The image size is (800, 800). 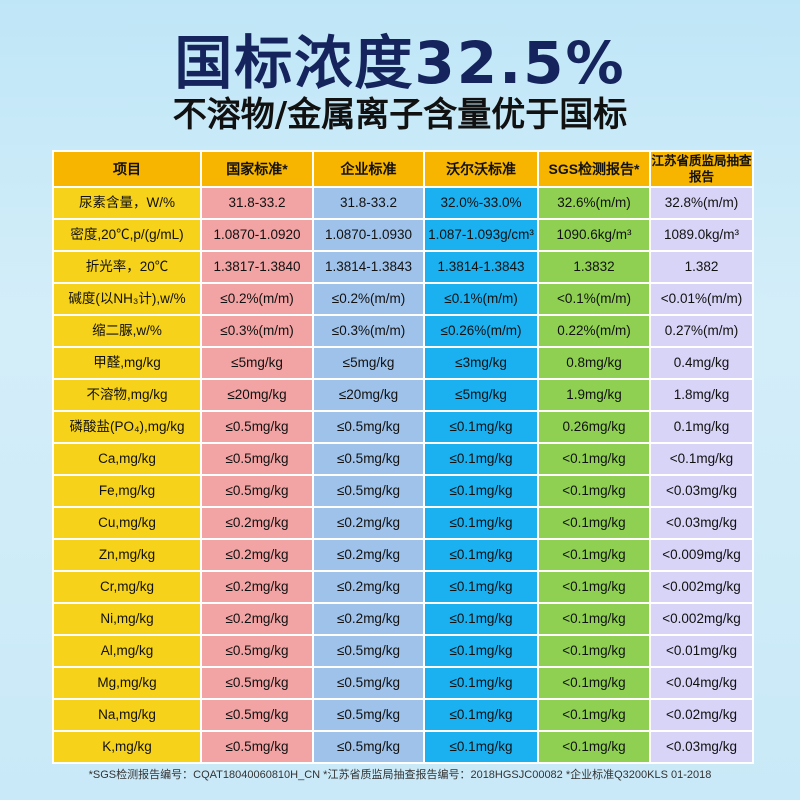 I want to click on cell-item: 密度,20℃,p/(g/mL), so click(x=127, y=235).